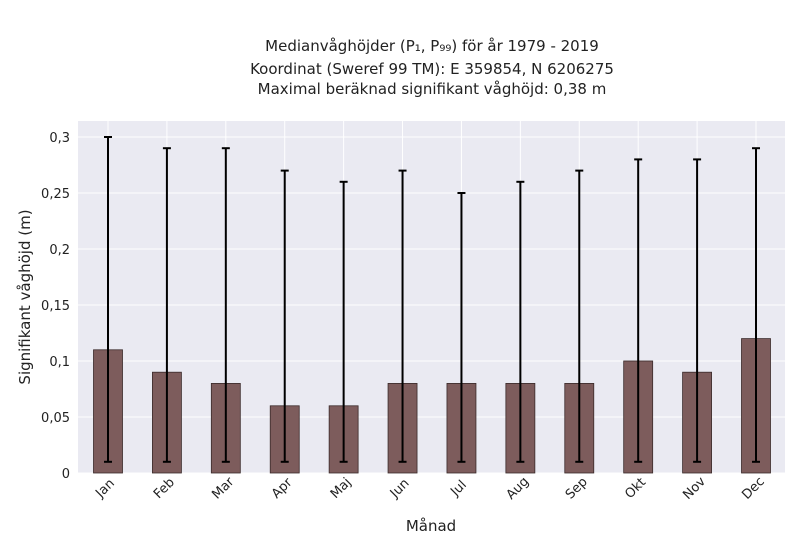  What do you see at coordinates (753, 488) in the screenshot?
I see `x-tick-label-dec: Dec` at bounding box center [753, 488].